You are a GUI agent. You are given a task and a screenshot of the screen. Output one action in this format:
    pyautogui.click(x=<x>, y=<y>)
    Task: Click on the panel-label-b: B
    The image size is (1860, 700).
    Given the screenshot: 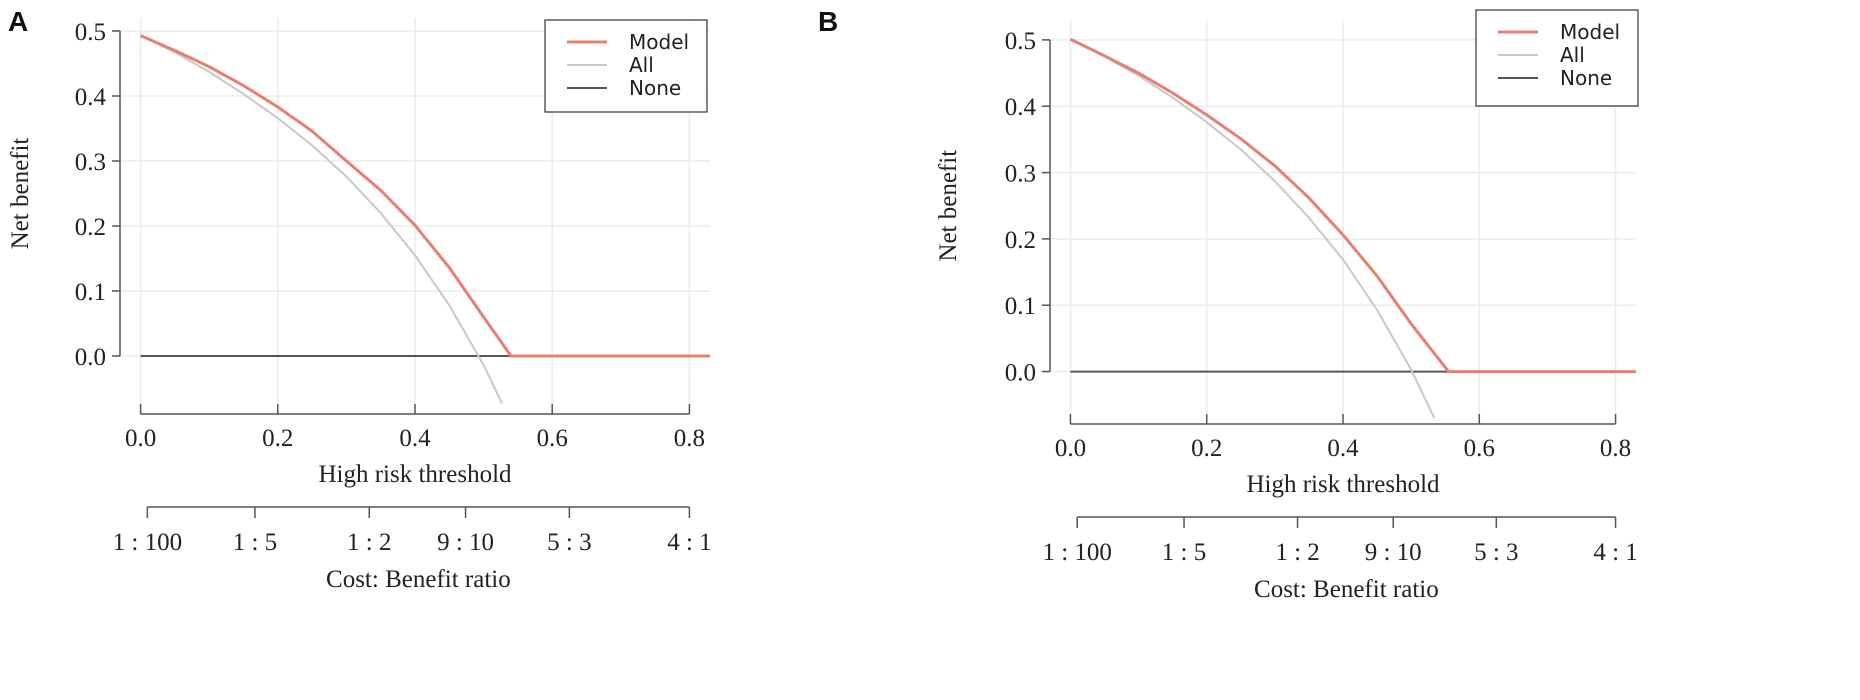 What is the action you would take?
    pyautogui.click(x=828, y=21)
    